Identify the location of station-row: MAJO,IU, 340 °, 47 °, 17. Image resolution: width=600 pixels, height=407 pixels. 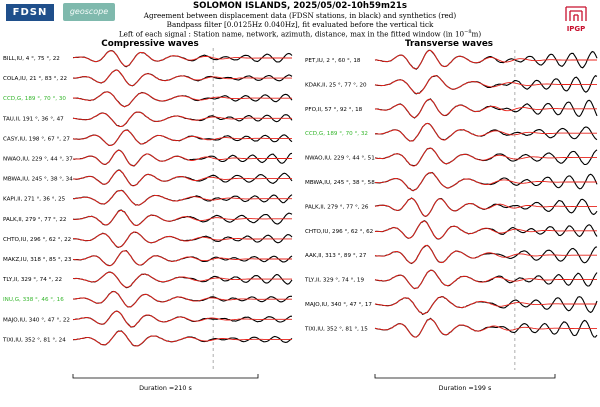
(451, 305).